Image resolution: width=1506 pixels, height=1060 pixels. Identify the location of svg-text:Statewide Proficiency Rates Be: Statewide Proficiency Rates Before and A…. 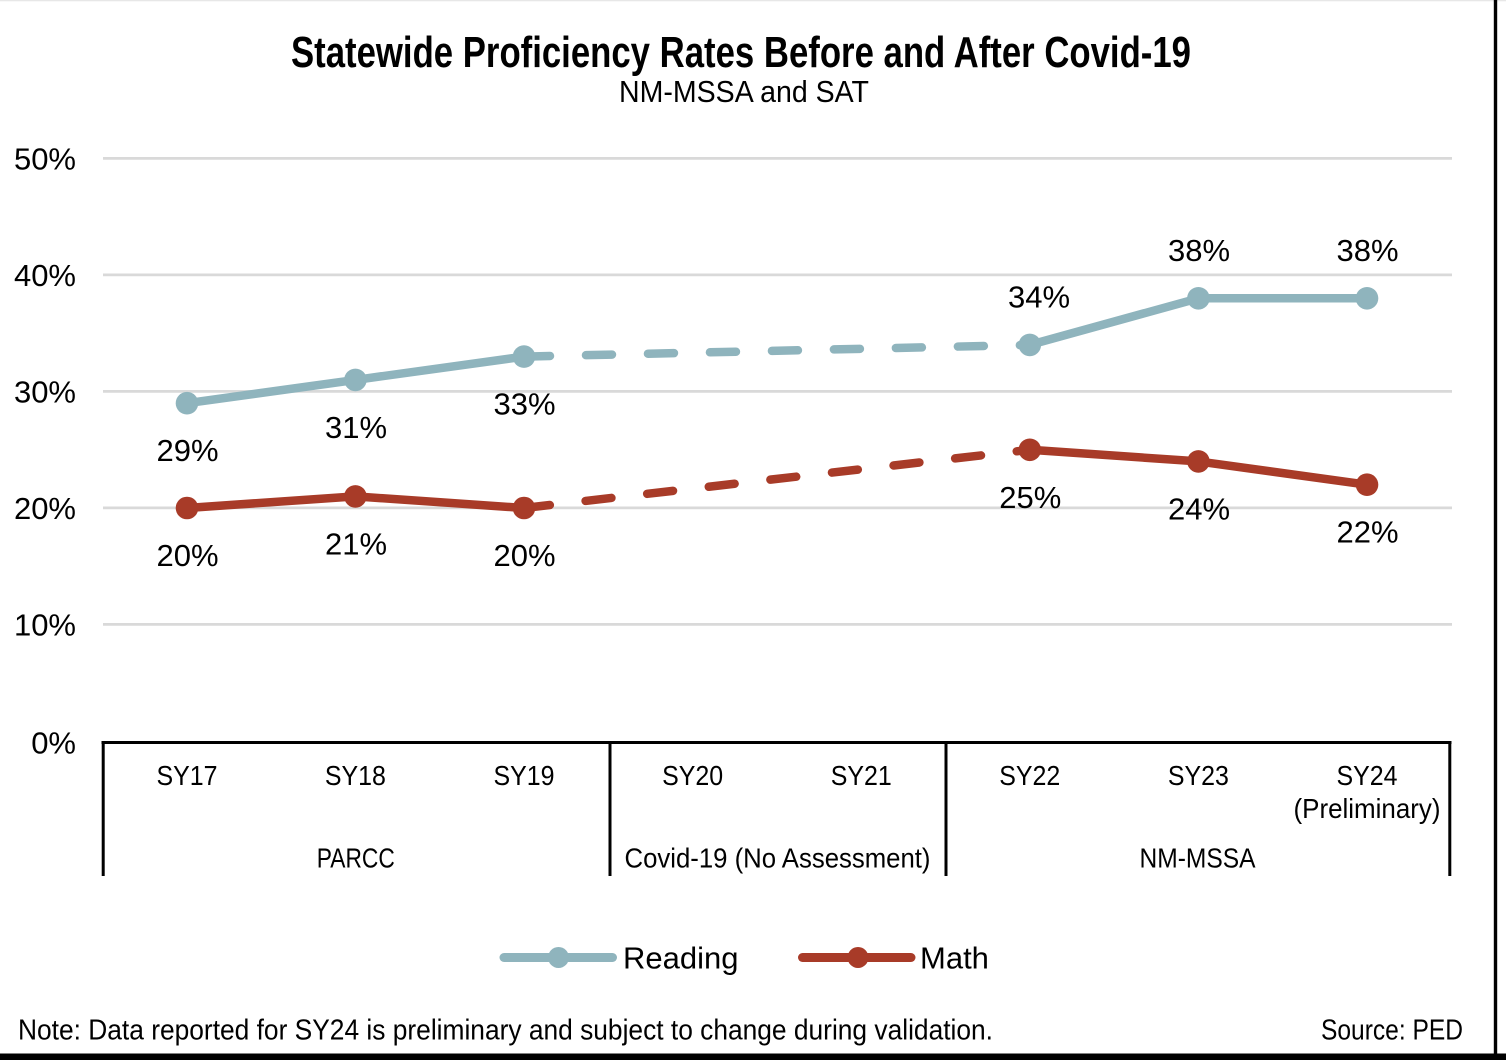
(741, 52).